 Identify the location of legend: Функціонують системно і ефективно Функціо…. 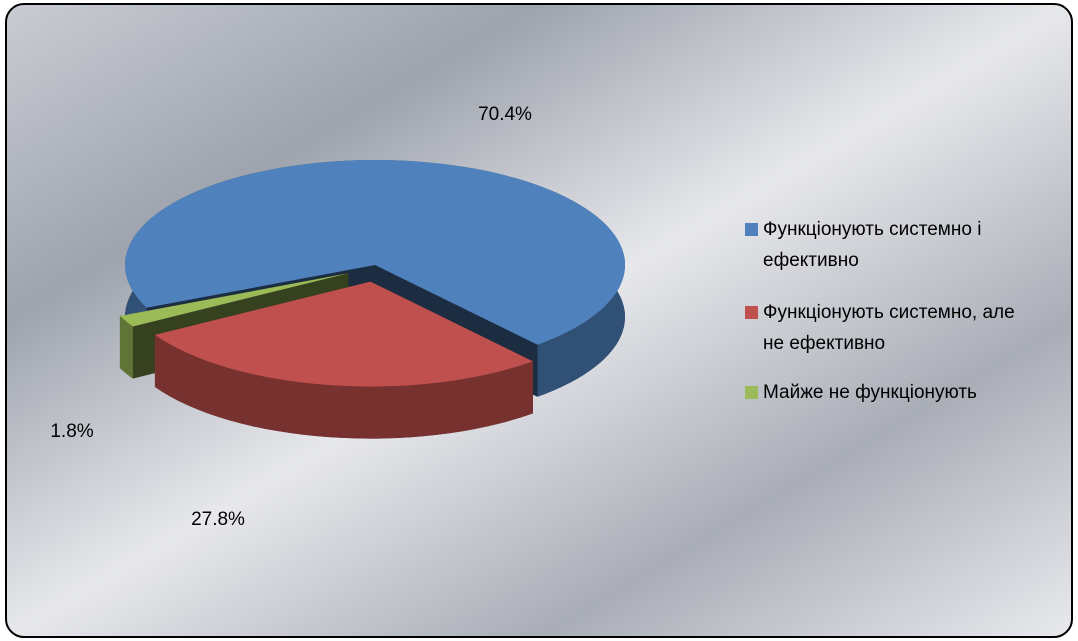
(882, 311).